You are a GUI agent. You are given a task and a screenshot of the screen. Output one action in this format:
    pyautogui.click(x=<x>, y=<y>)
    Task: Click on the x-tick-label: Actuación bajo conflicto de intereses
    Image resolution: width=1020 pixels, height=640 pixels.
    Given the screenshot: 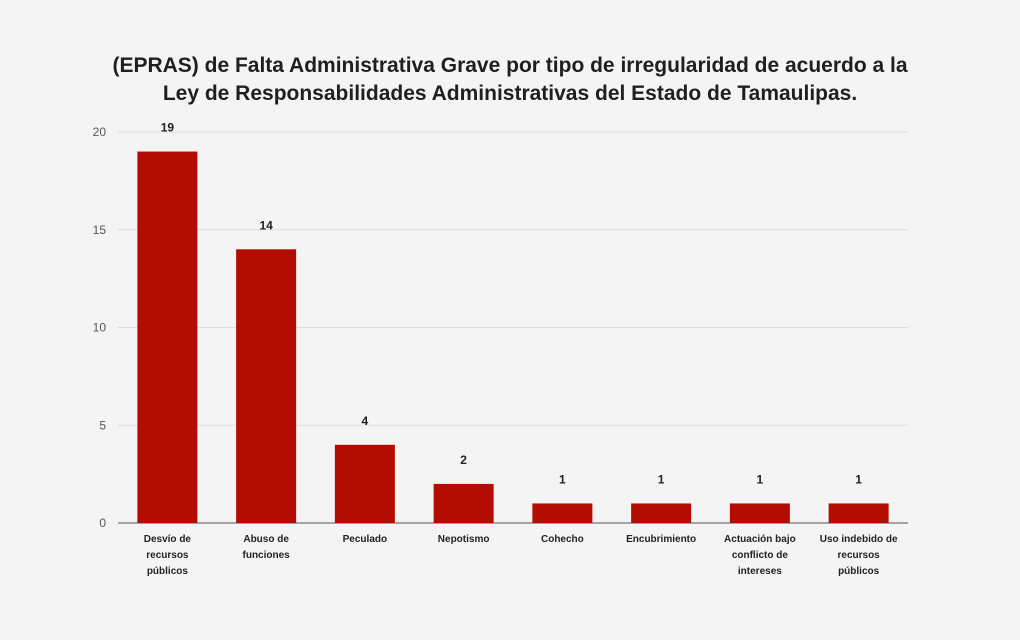 What is the action you would take?
    pyautogui.click(x=760, y=555)
    